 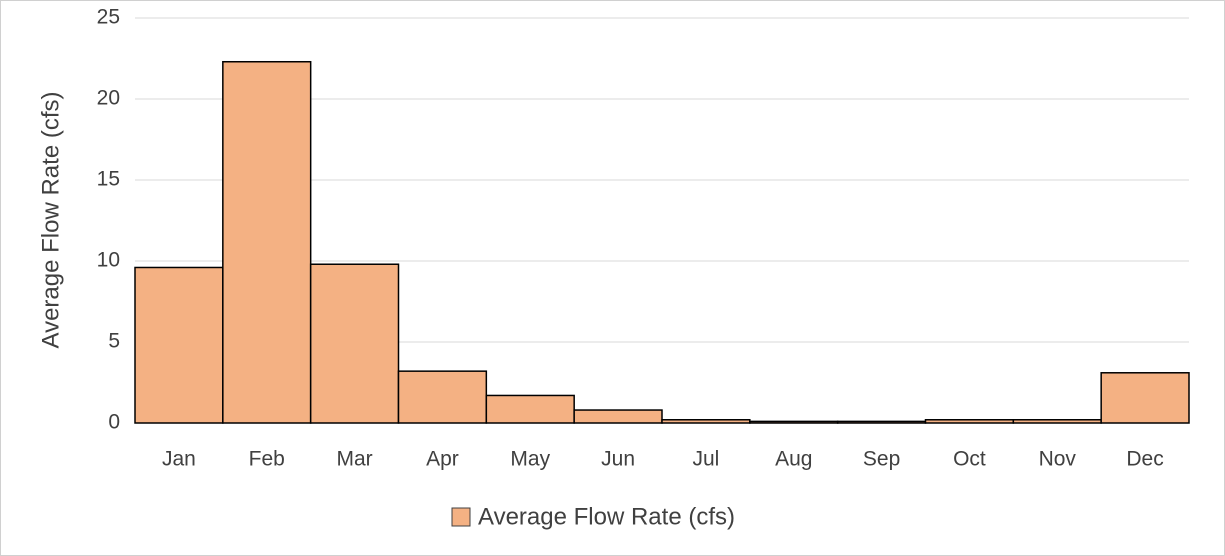 I want to click on y-tick-label: 20, so click(x=108, y=98).